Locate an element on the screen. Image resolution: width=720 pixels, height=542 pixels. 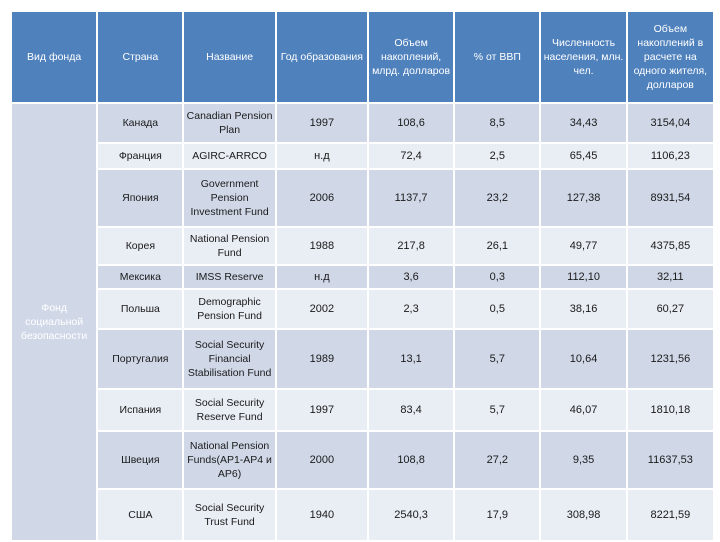
gdp-share-cell: 0,3 is located at coordinates (497, 277).